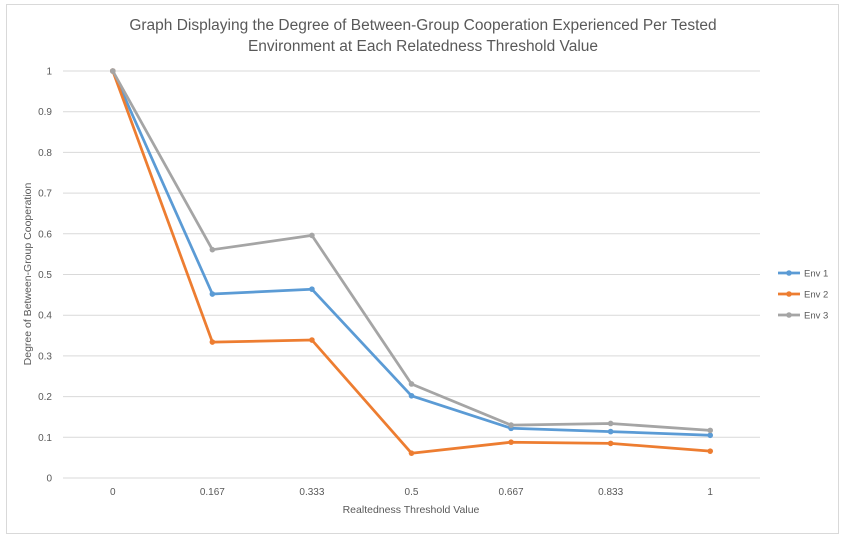 The image size is (845, 540). What do you see at coordinates (45, 112) in the screenshot?
I see `y-tick-label: 0.9` at bounding box center [45, 112].